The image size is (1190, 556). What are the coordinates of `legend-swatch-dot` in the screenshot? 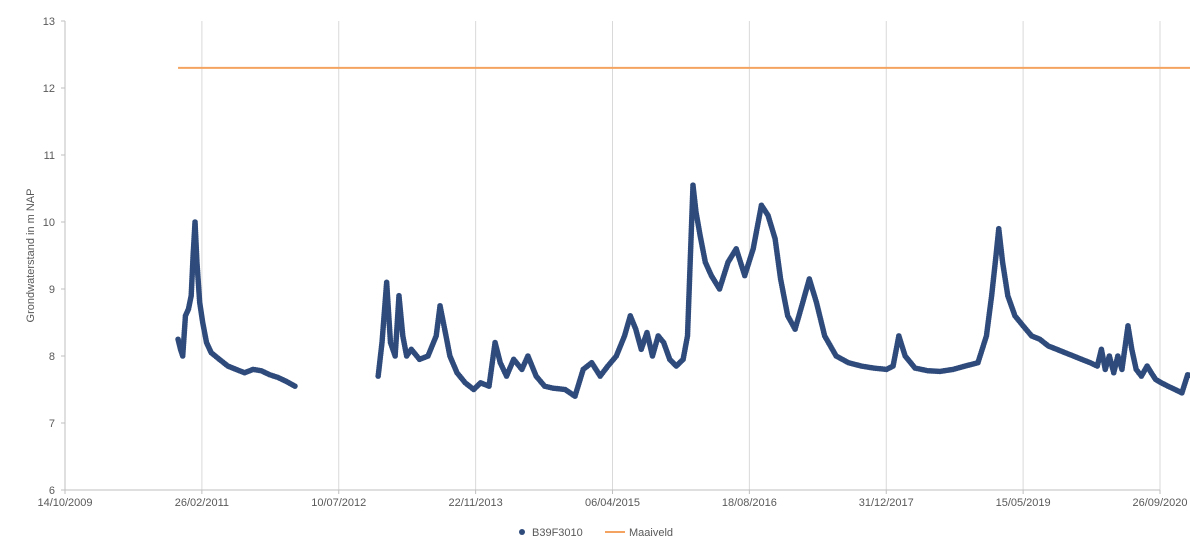 It's located at (522, 532).